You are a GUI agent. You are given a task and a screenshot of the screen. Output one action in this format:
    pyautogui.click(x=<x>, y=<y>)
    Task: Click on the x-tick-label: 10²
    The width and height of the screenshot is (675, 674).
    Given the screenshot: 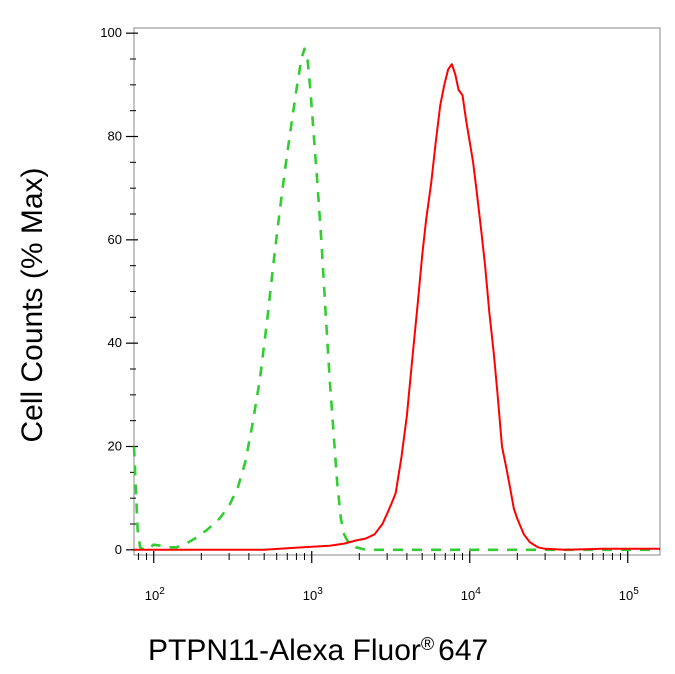 What is the action you would take?
    pyautogui.click(x=155, y=594)
    